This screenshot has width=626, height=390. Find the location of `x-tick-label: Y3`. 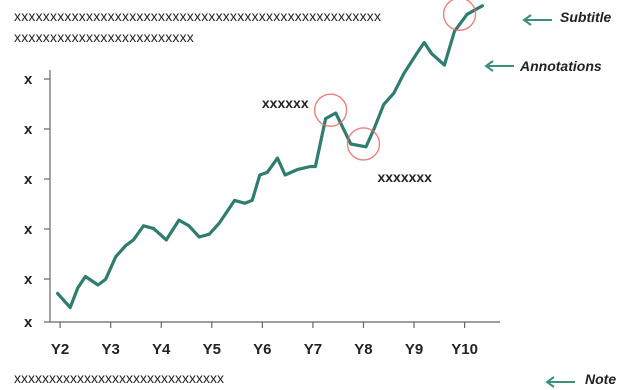

x-tick-label: Y3 is located at coordinates (110, 349).